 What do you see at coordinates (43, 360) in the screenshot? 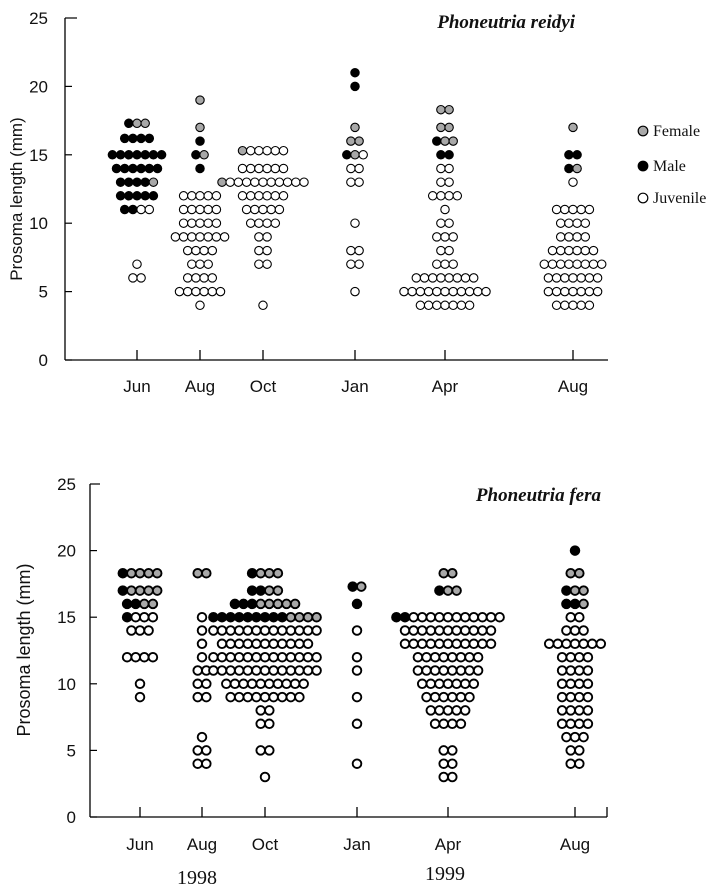
I see `y-tick-label-reidyi: 0` at bounding box center [43, 360].